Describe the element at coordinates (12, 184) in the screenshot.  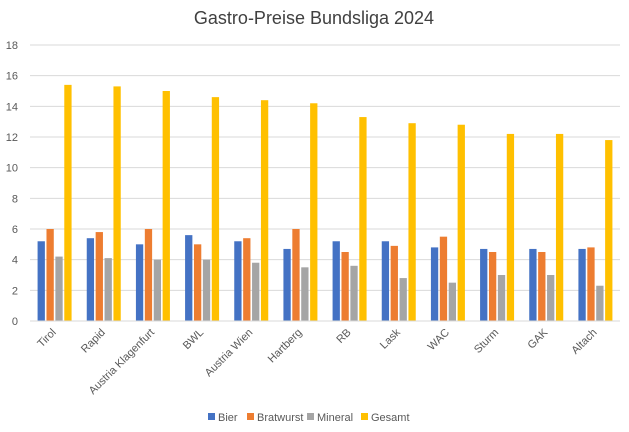
I see `y-axis-ticks: 0 2 4 6 8 10 12 14 16 18` at that location.